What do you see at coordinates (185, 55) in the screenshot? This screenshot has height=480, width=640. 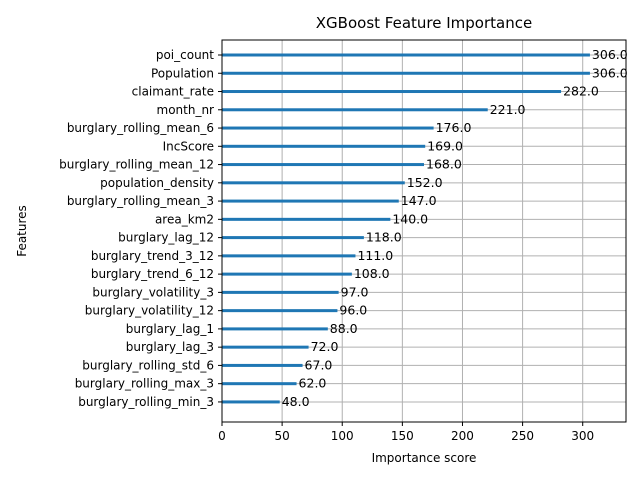 I see `y-tick-label: poi_count` at bounding box center [185, 55].